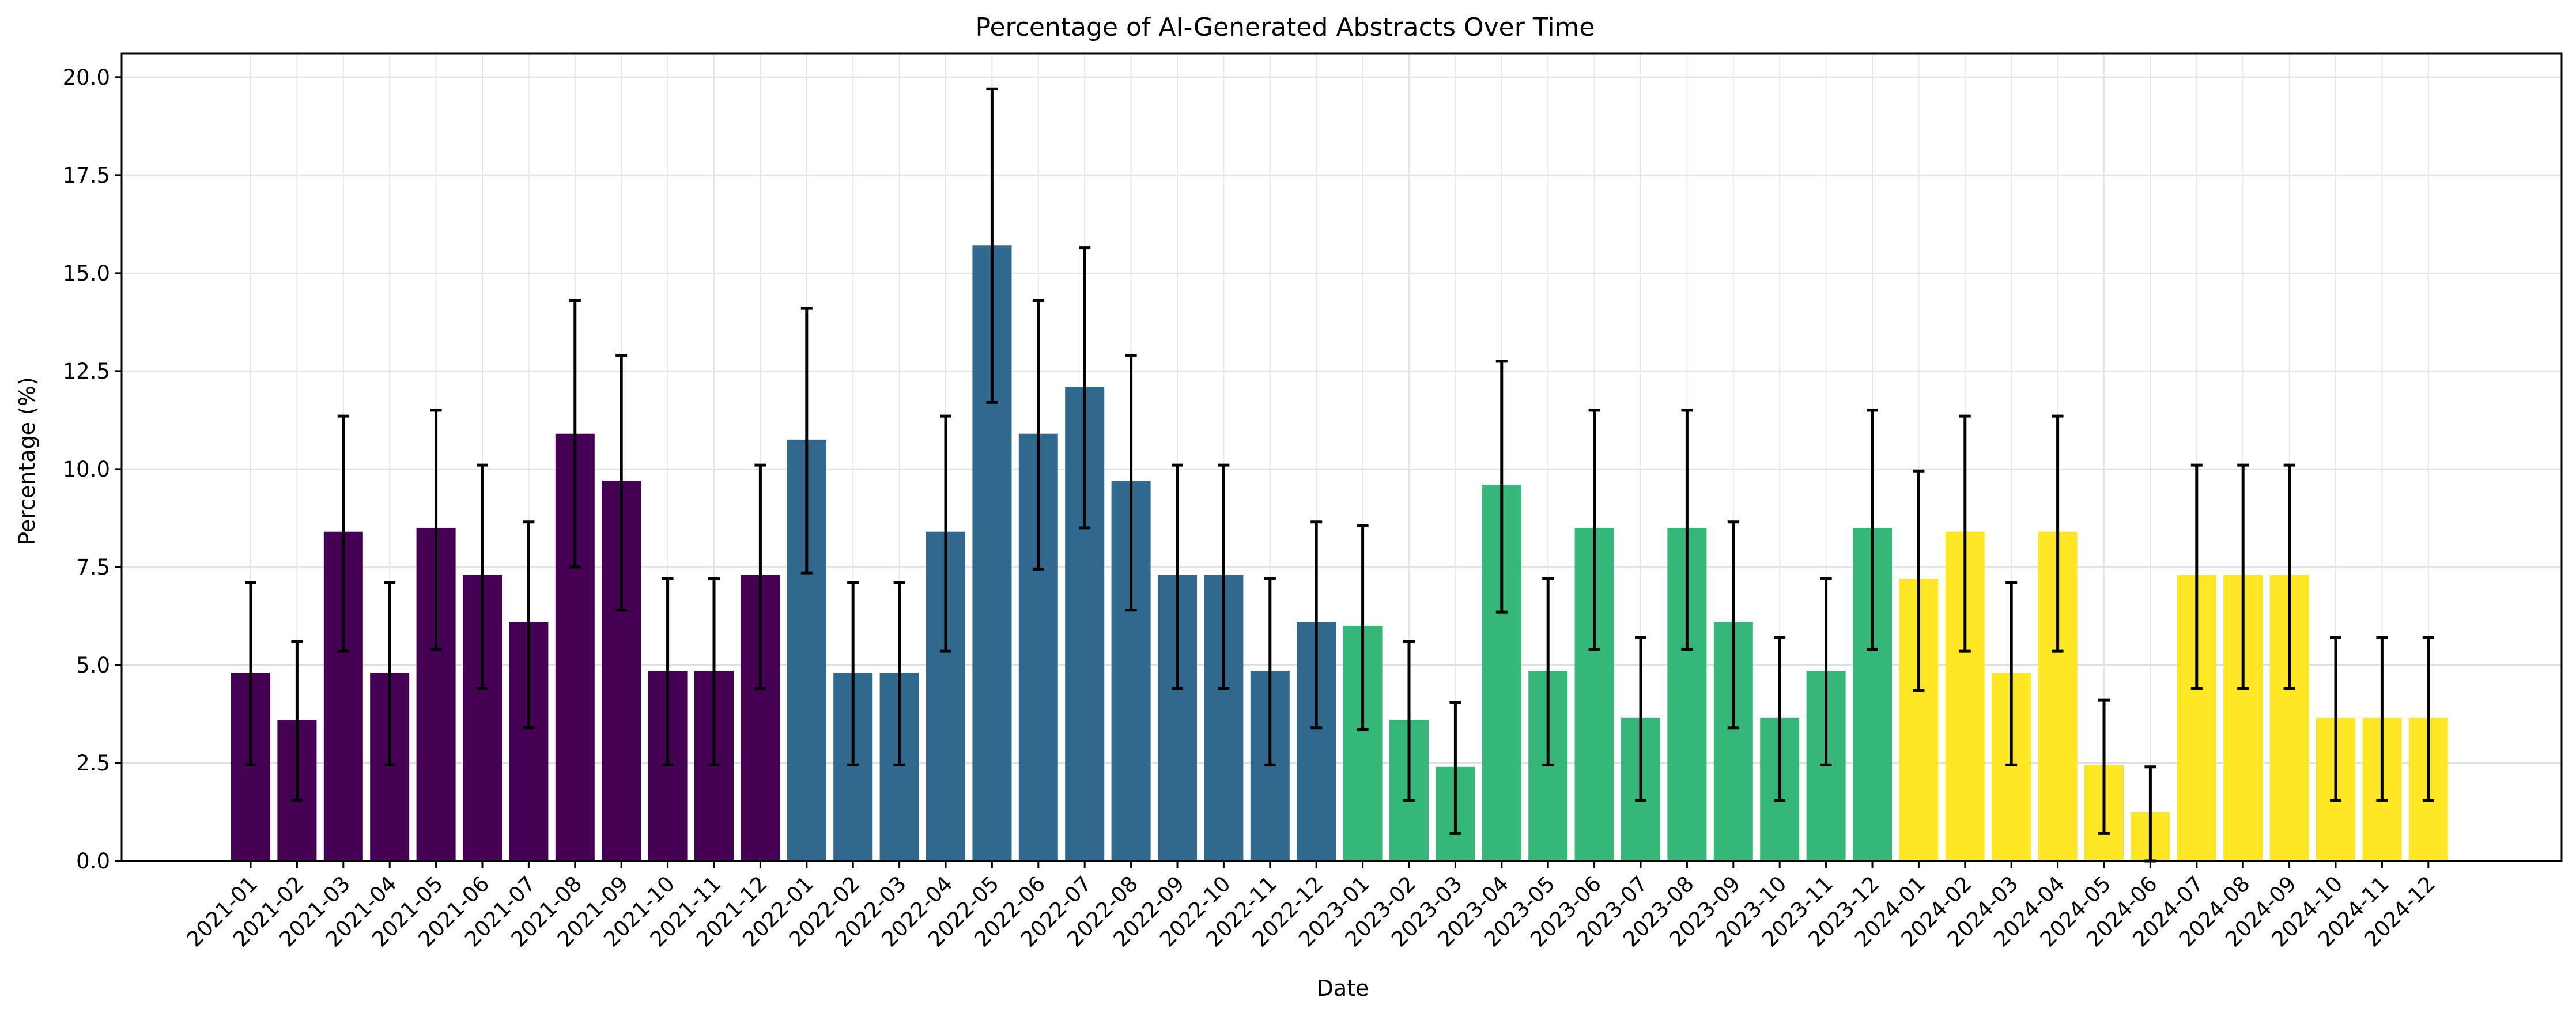  I want to click on y-tick-label: 5.0, so click(93, 666).